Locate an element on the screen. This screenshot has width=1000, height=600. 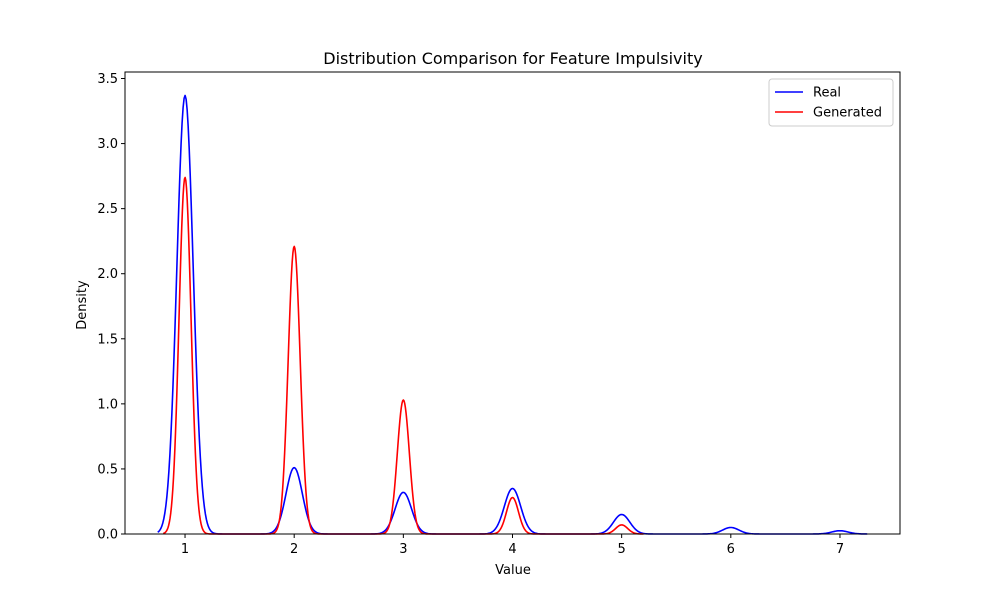
y-tick-label: 3.5 is located at coordinates (107, 79).